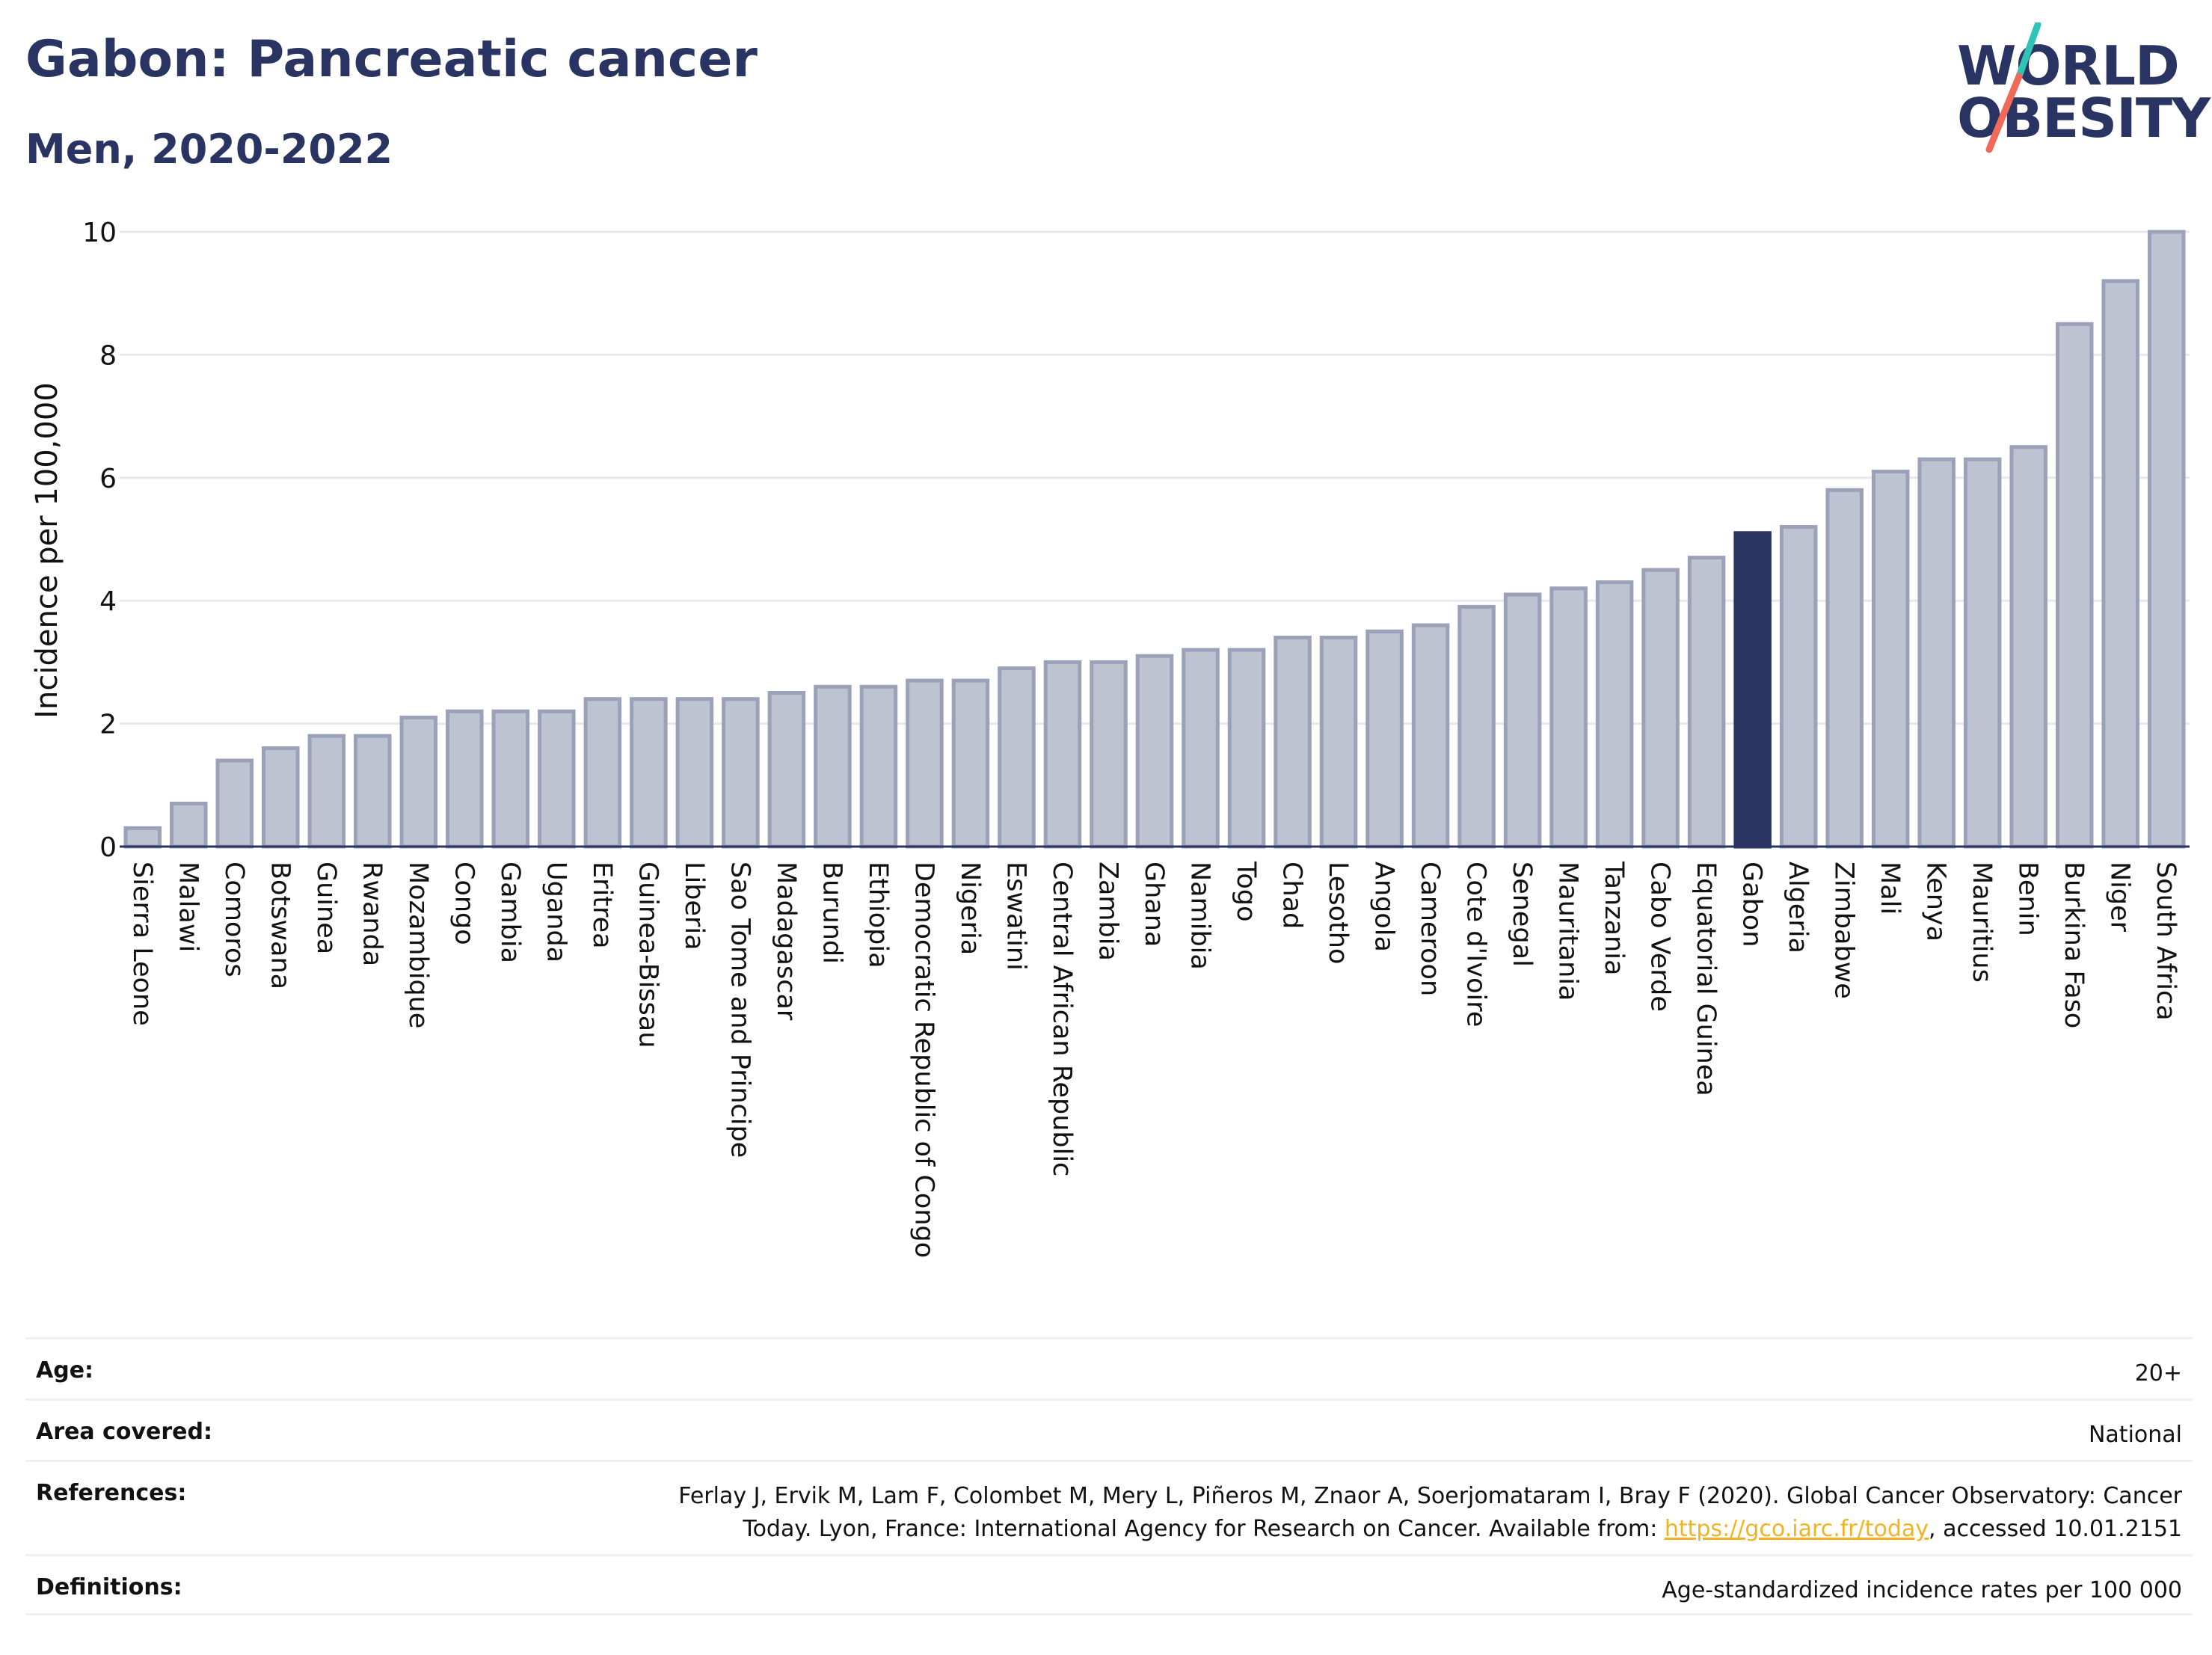 The width and height of the screenshot is (2212, 1655). What do you see at coordinates (1384, 907) in the screenshot?
I see `x-tick-label: Angola` at bounding box center [1384, 907].